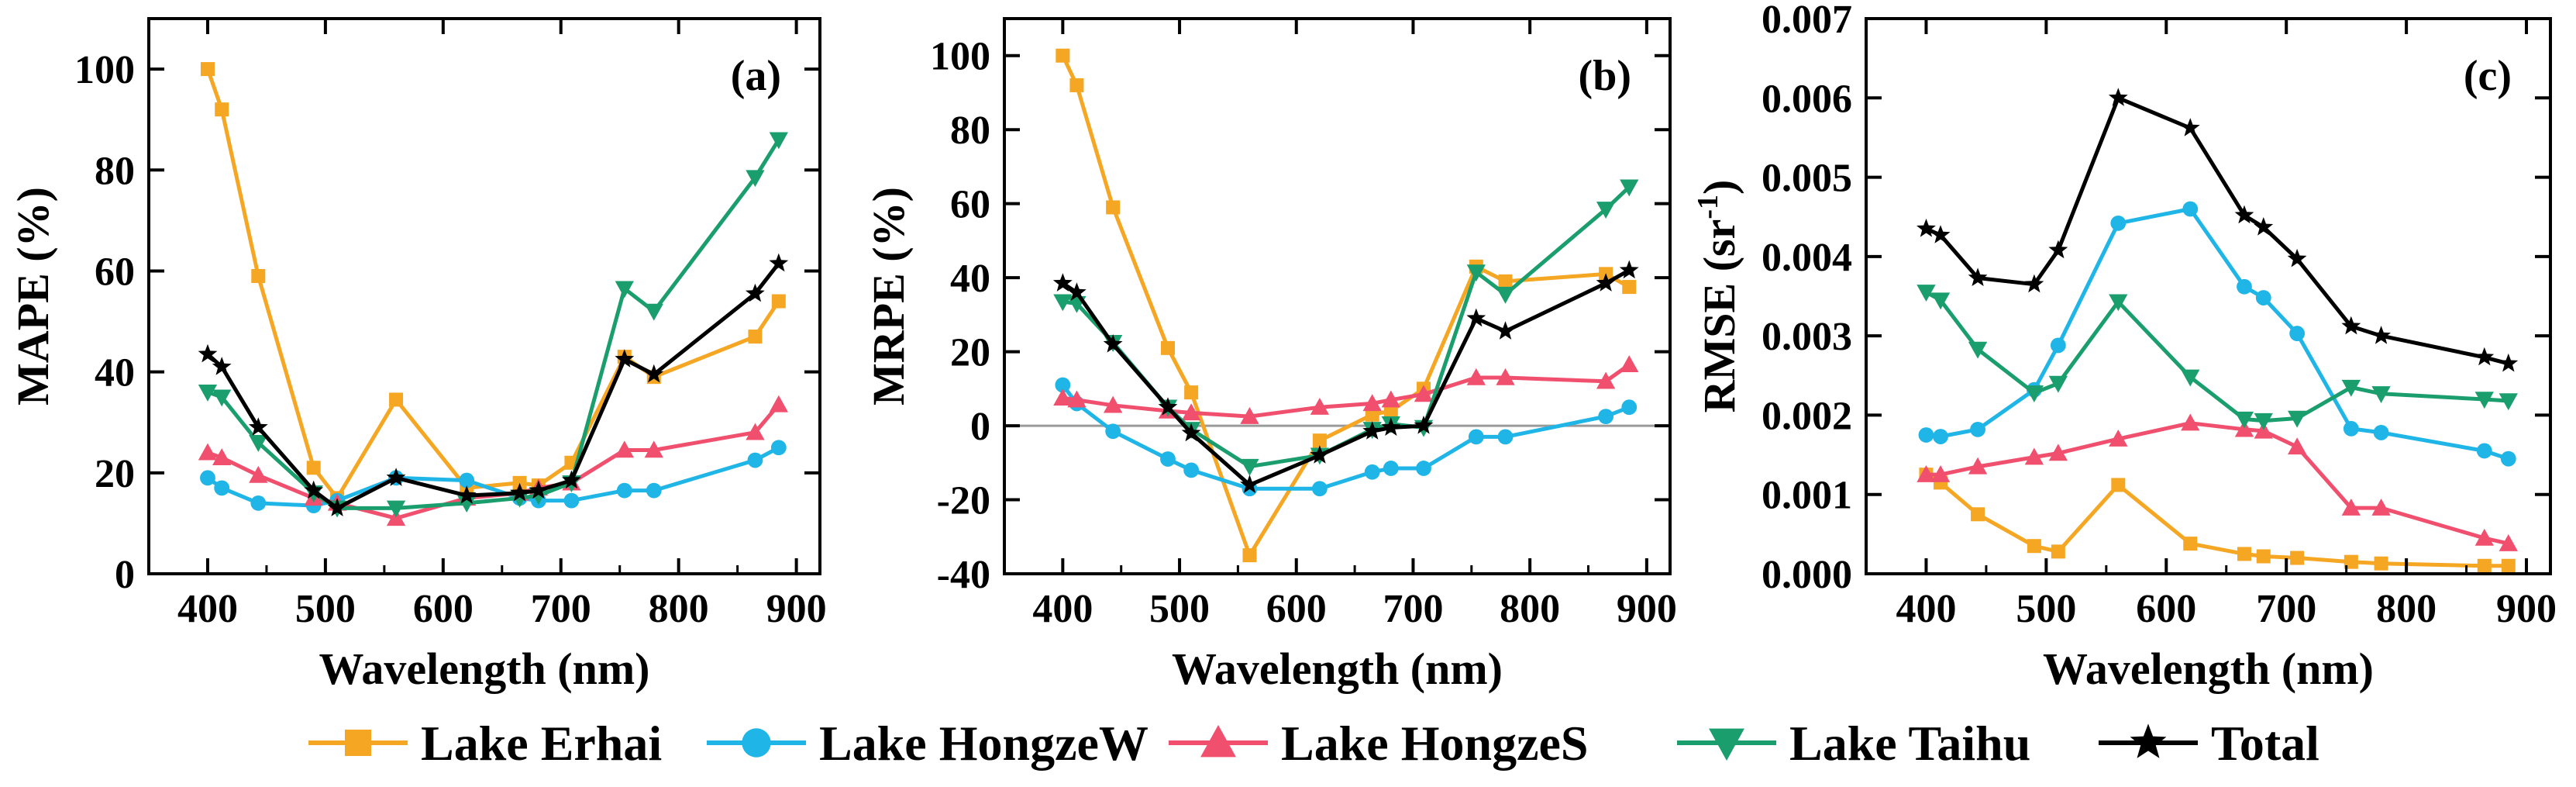  What do you see at coordinates (756, 76) in the screenshot?
I see `panel-letter: (a)` at bounding box center [756, 76].